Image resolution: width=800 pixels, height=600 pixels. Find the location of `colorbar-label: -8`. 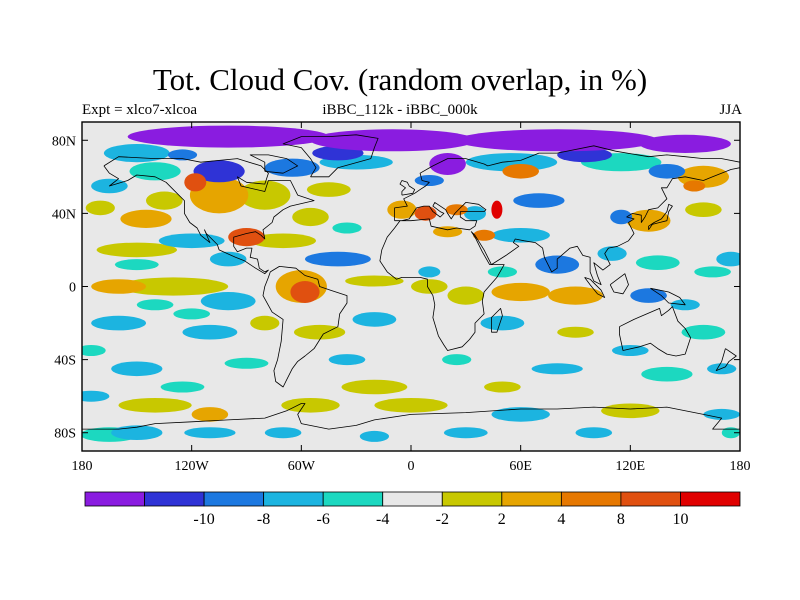

colorbar-label: -8 is located at coordinates (263, 519).